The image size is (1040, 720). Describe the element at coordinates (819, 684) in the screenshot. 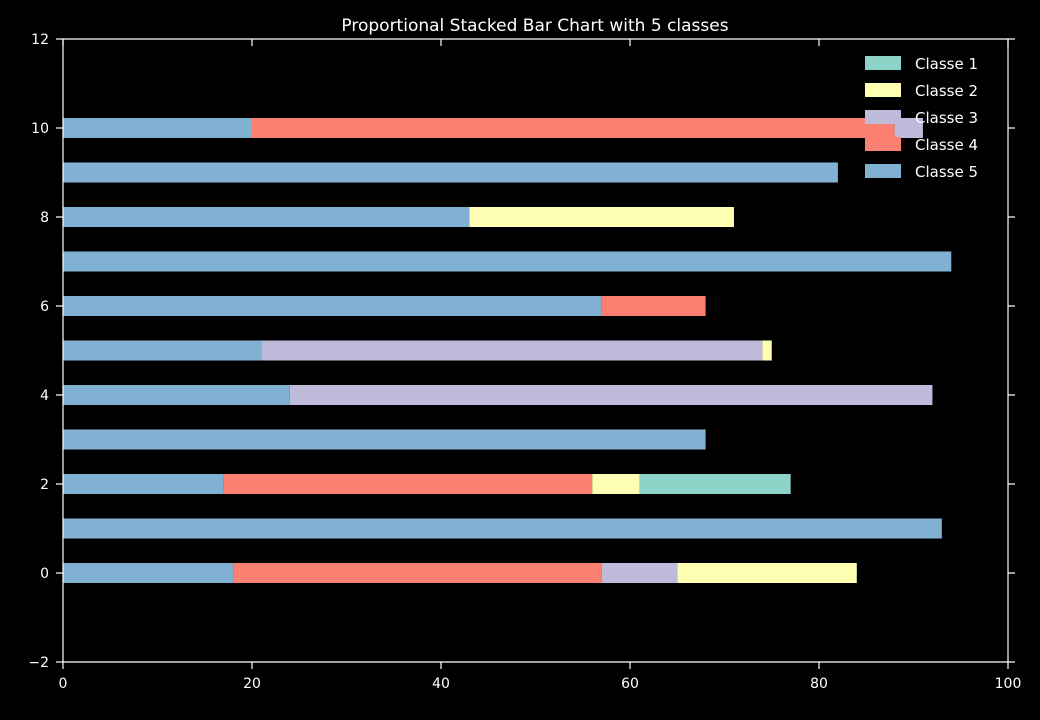

I see `x-tick-label-80: 80` at that location.